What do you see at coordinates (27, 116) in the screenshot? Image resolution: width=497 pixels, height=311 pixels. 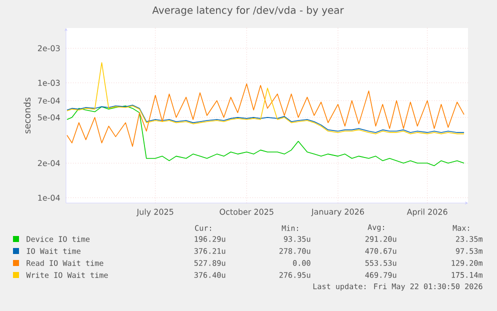 I see `y-axis-title: seconds` at bounding box center [27, 116].